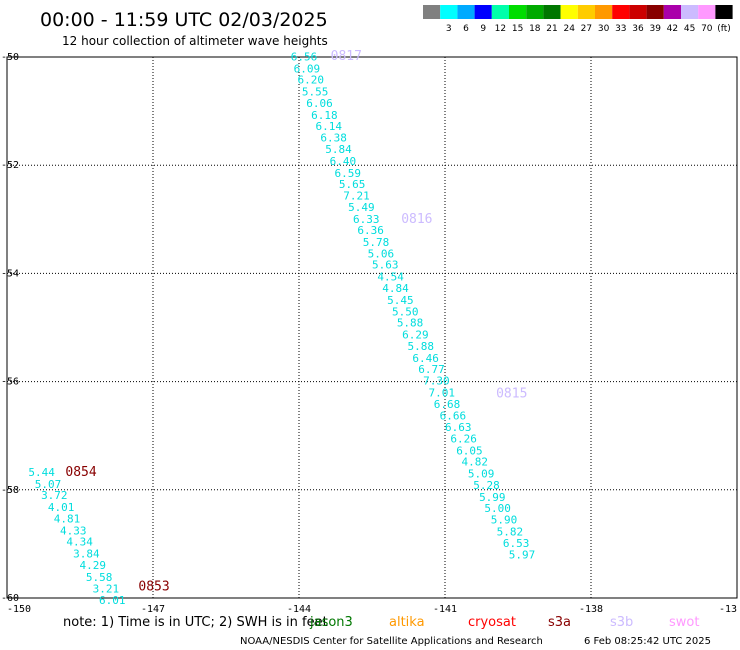  Describe the element at coordinates (458, 427) in the screenshot. I see `swh-value: 6.63` at that location.